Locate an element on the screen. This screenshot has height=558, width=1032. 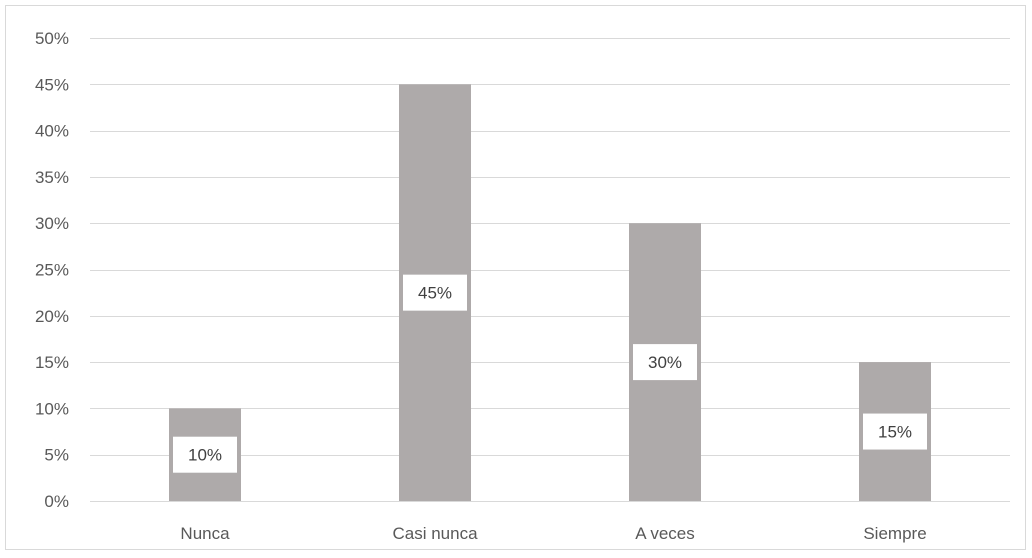
y-tick-label: 40% is located at coordinates (52, 131).